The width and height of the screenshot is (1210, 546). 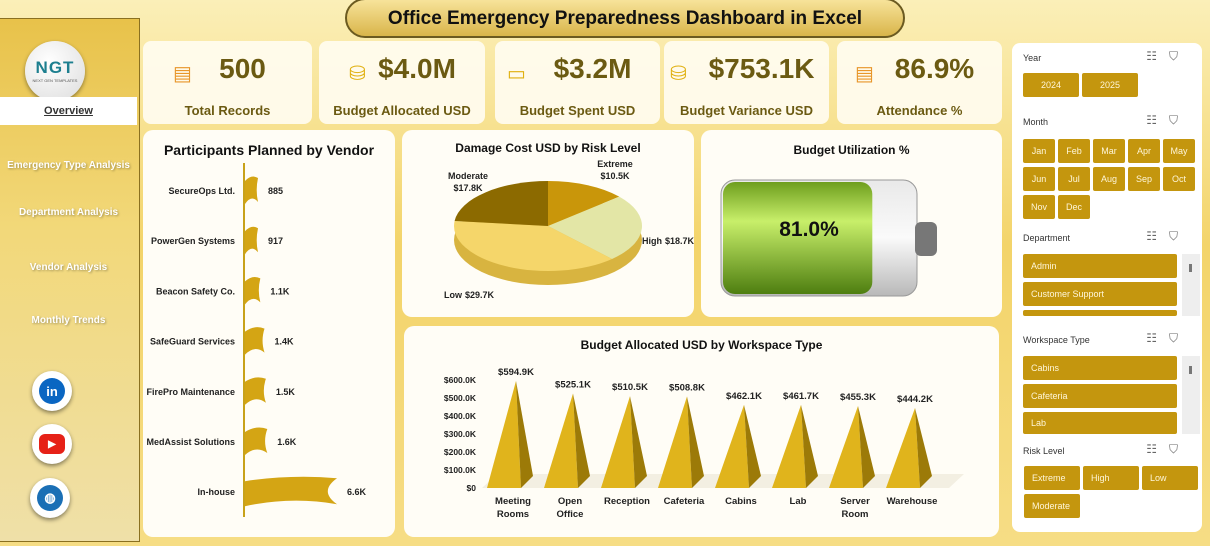 I want to click on vendor-value-label: 6.6K, so click(x=357, y=492).